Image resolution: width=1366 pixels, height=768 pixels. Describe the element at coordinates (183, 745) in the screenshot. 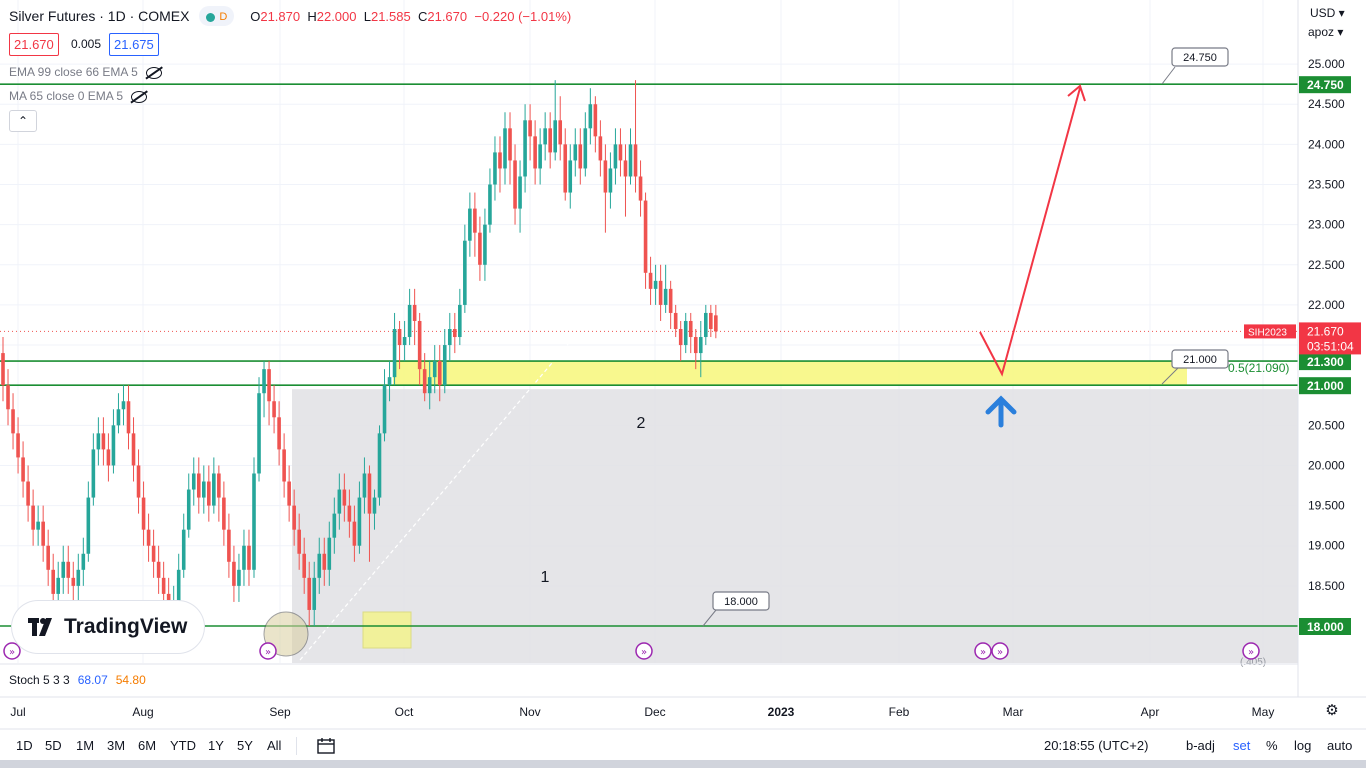

I see `range-ytd: YTD` at that location.